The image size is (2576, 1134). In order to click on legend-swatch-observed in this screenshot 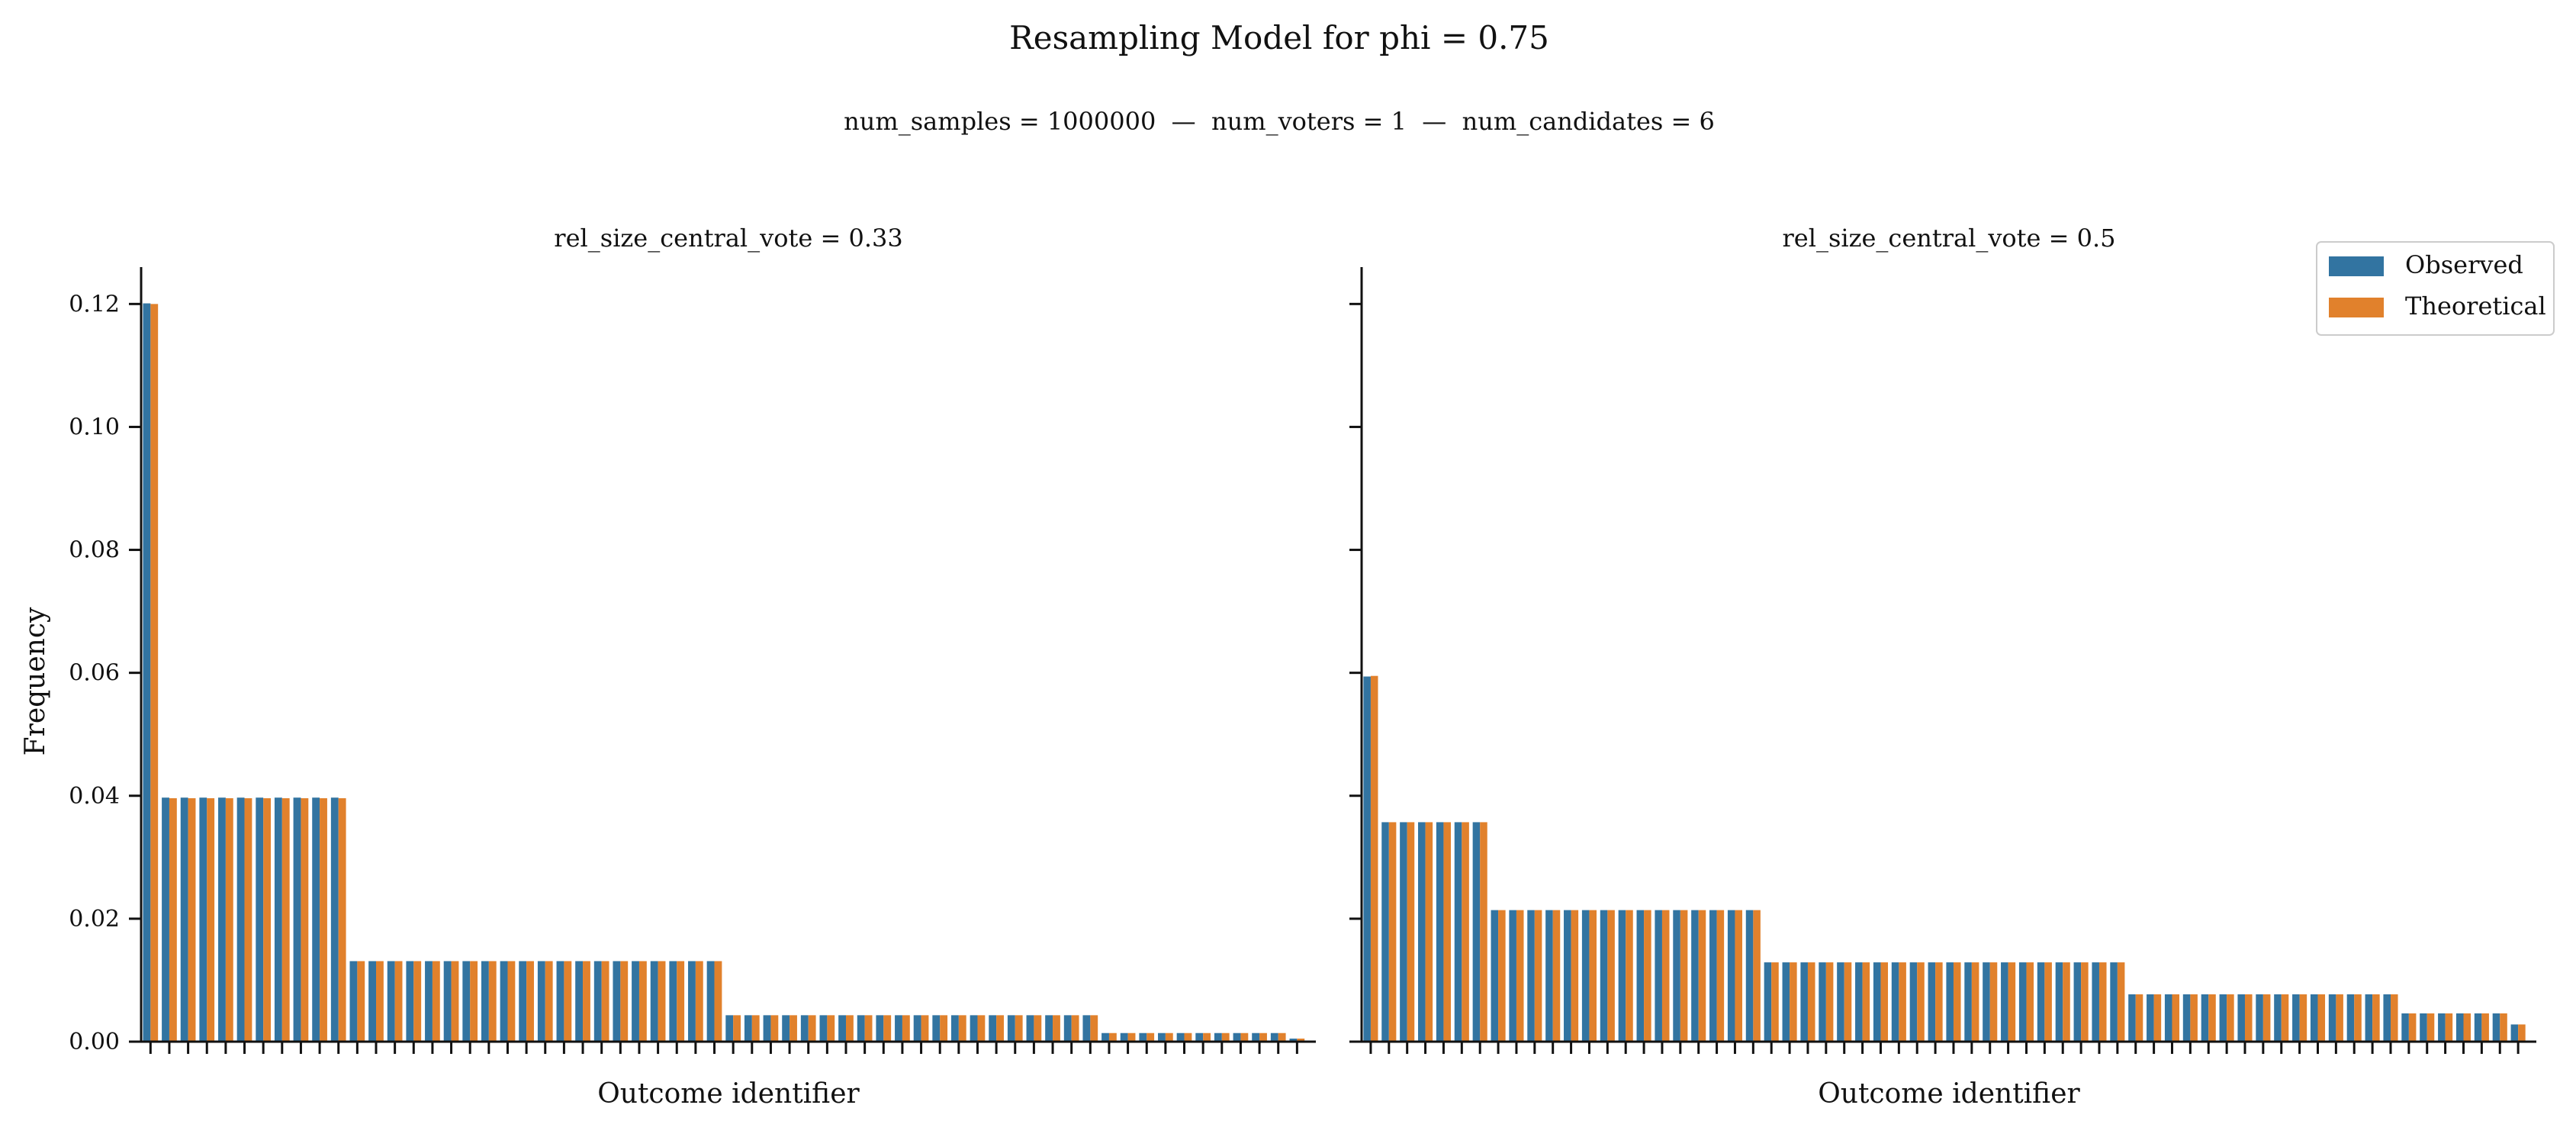, I will do `click(2356, 266)`.